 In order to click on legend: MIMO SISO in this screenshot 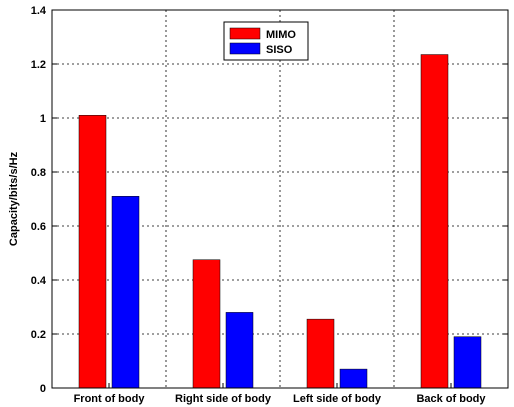, I will do `click(266, 41)`.